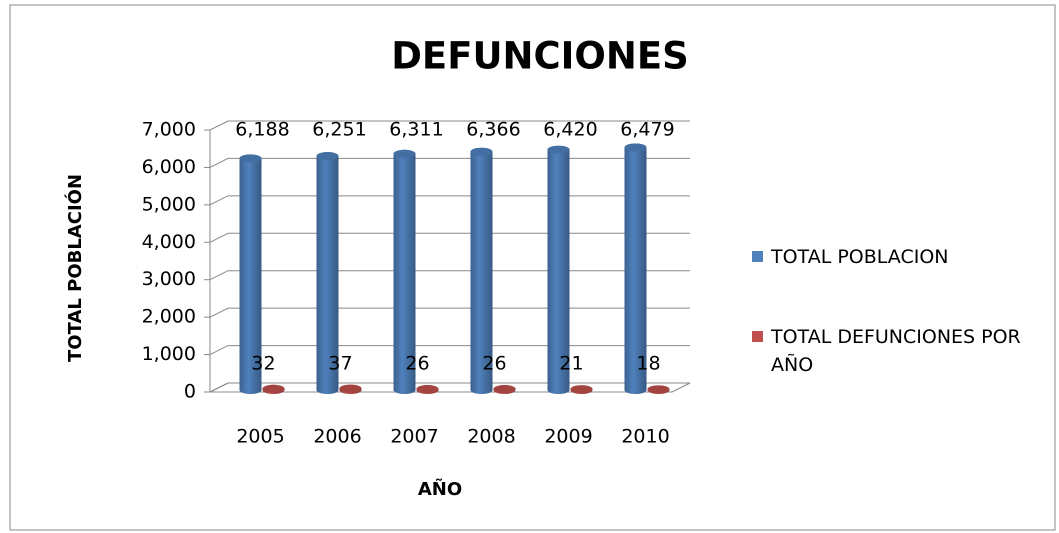 The height and width of the screenshot is (533, 1059). I want to click on legend-label: TOTAL DEFUNCIONES POR AÑO, so click(896, 351).